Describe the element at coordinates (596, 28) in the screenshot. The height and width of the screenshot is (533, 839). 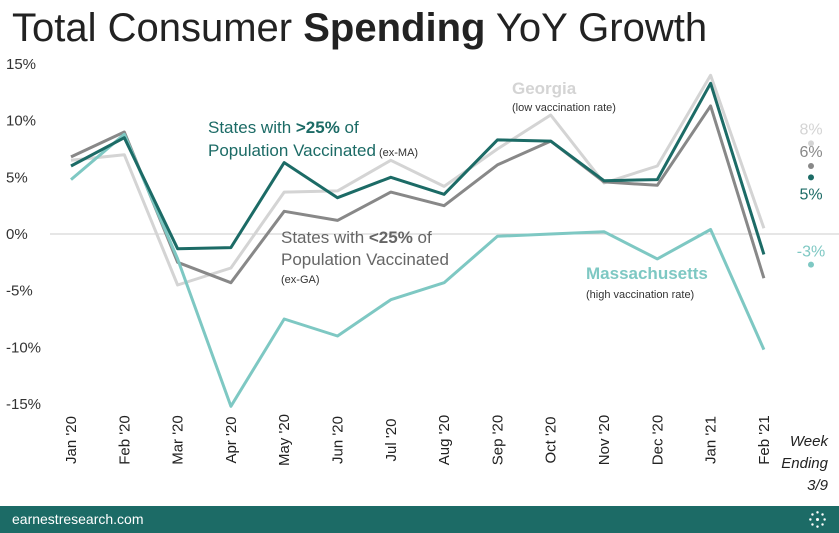
I see `chart-title-part2: YoY Growth` at that location.